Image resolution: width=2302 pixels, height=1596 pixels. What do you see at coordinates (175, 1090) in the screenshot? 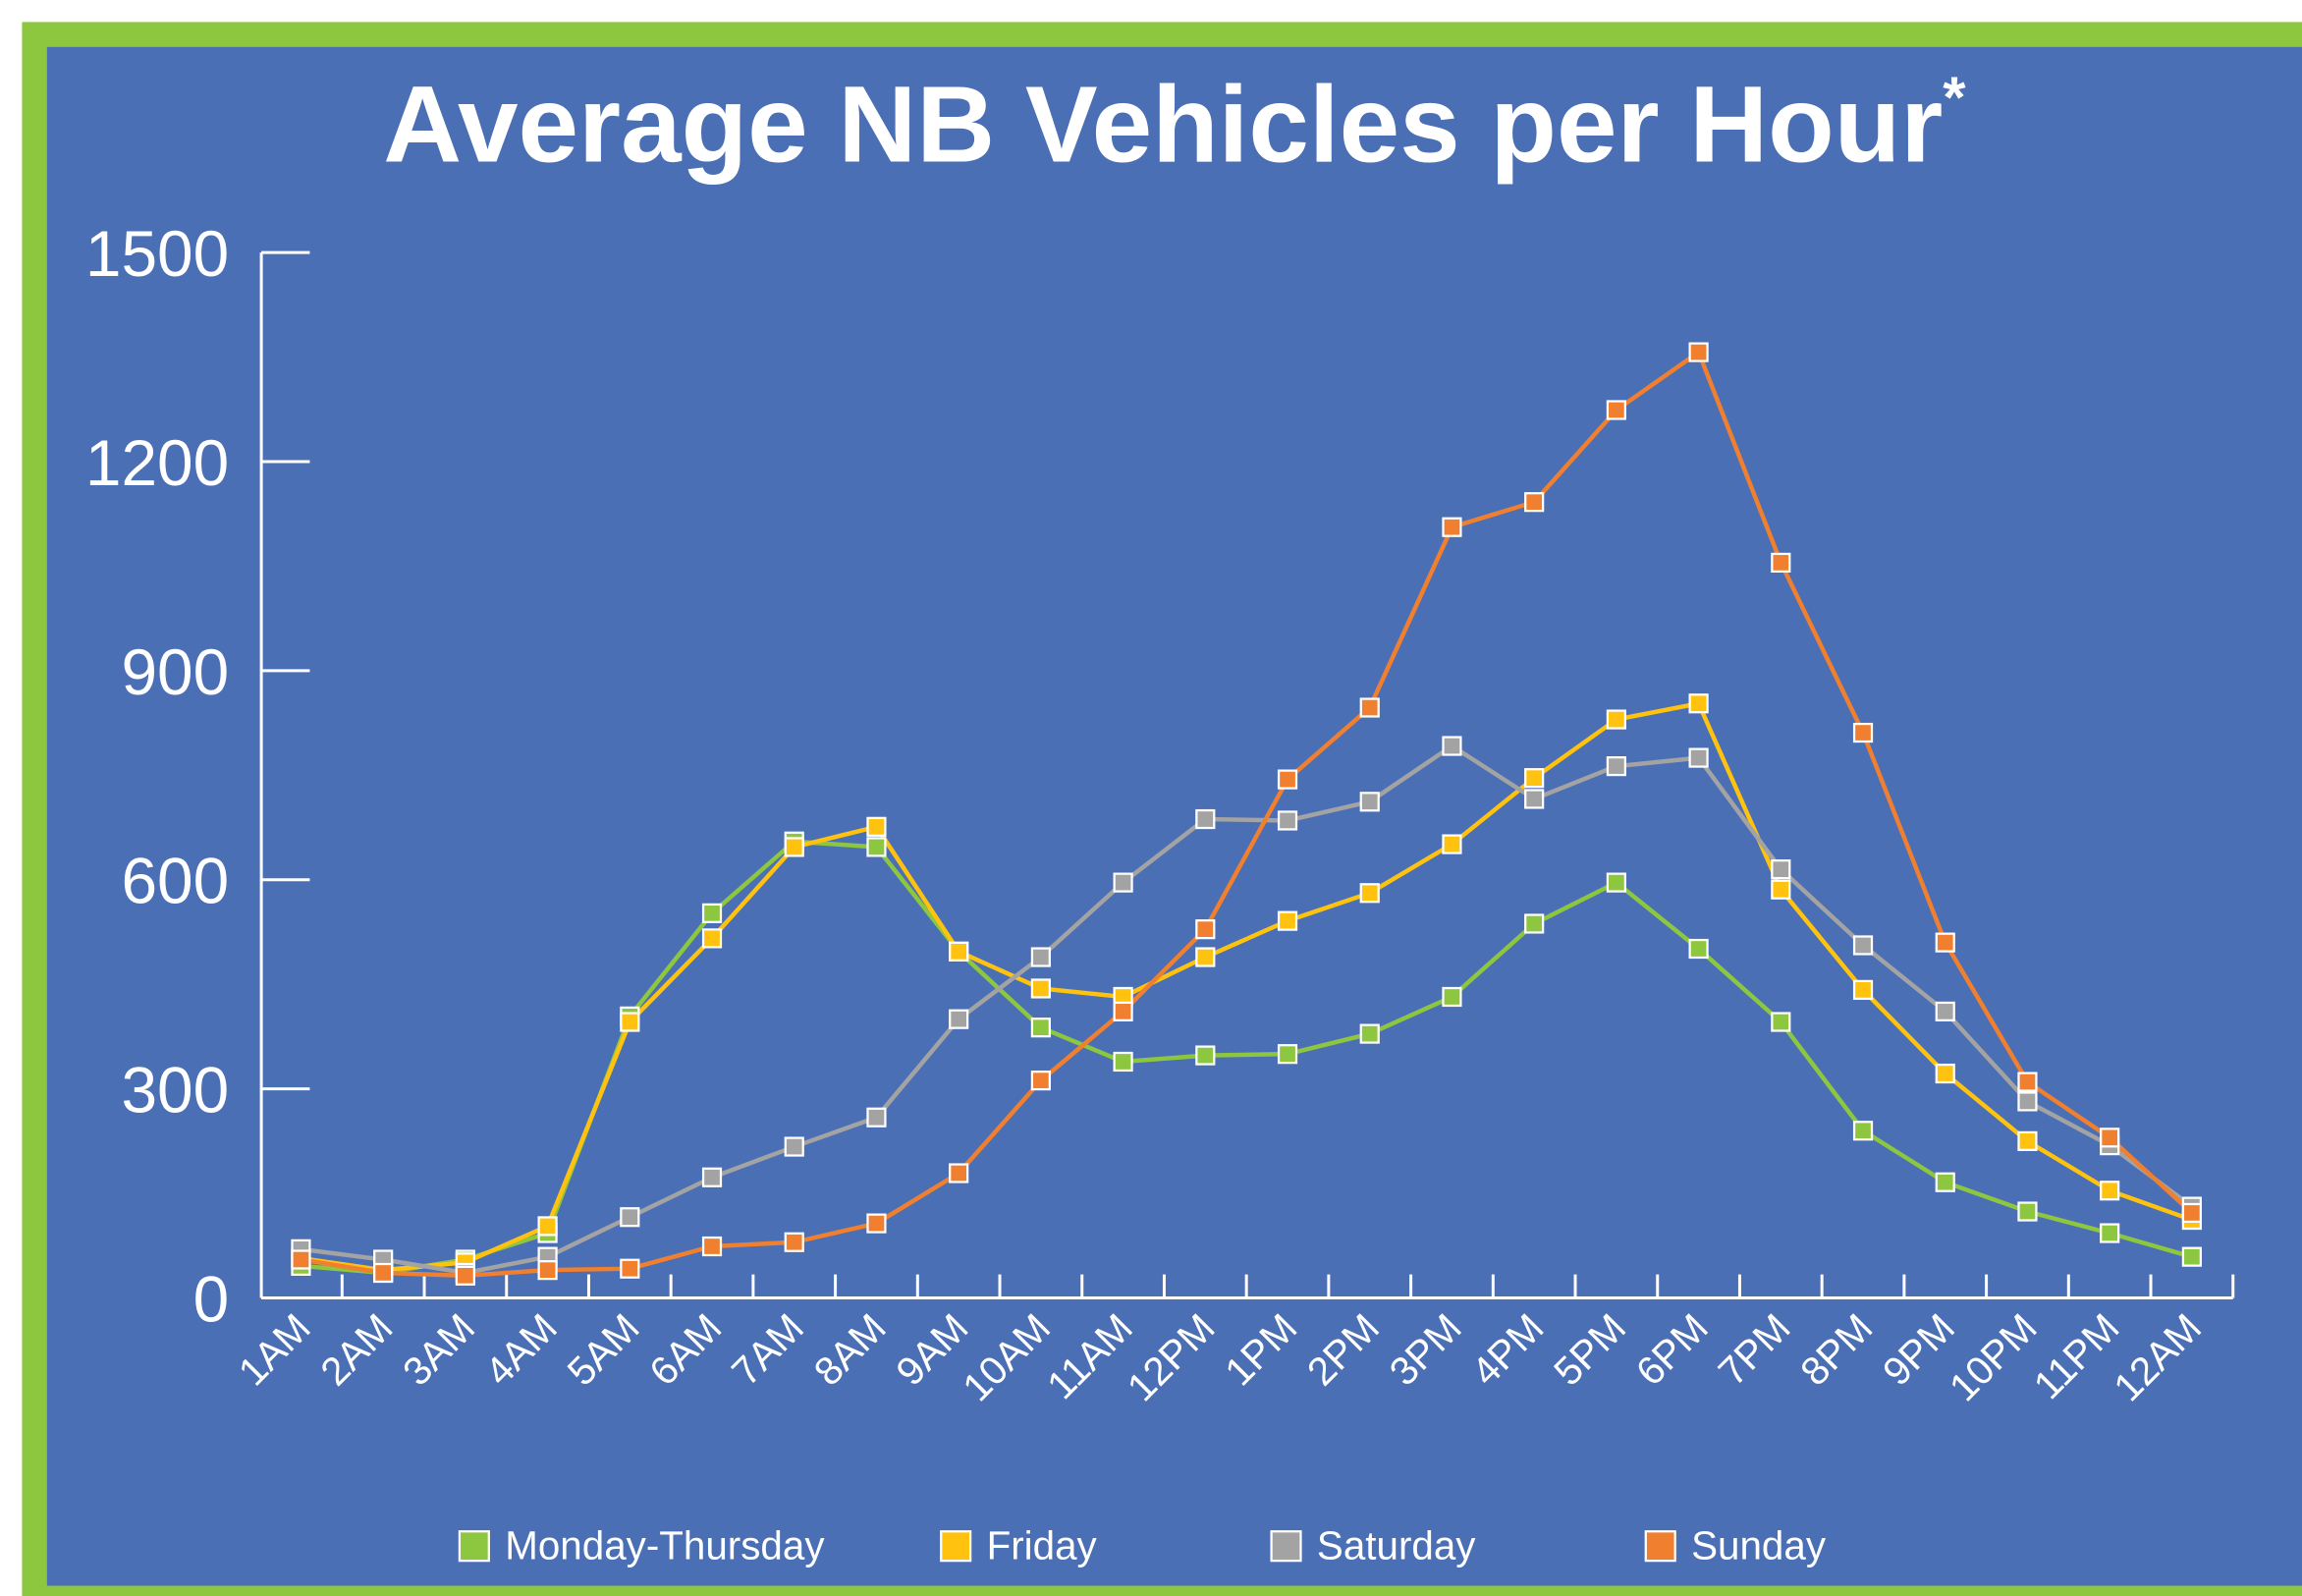
I see `y-tick-label: 300` at bounding box center [175, 1090].